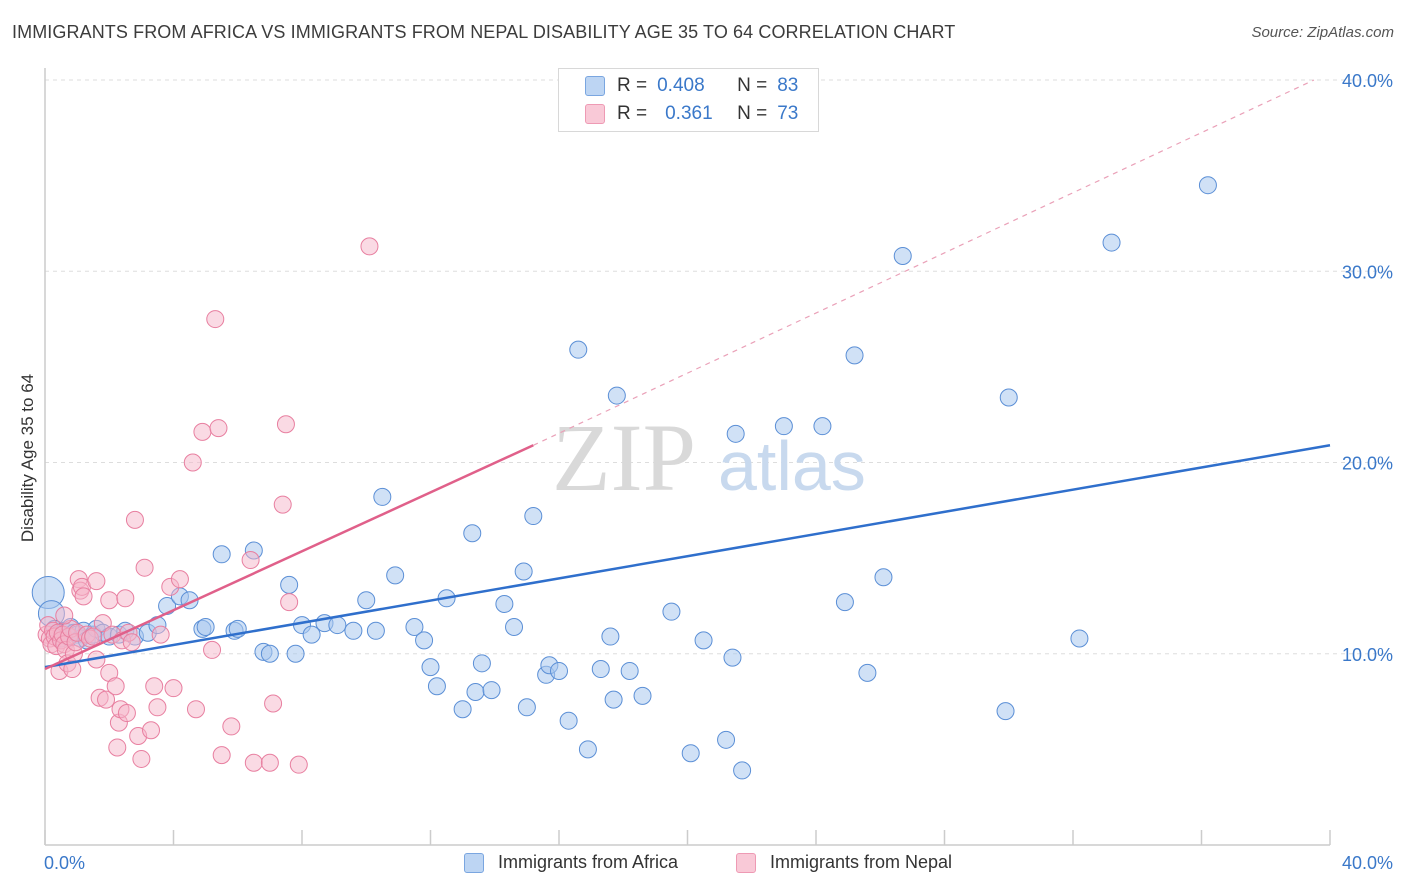  What do you see at coordinates (571, 862) in the screenshot?
I see `bottom-legend-africa: Immigrants from Africa` at bounding box center [571, 862].